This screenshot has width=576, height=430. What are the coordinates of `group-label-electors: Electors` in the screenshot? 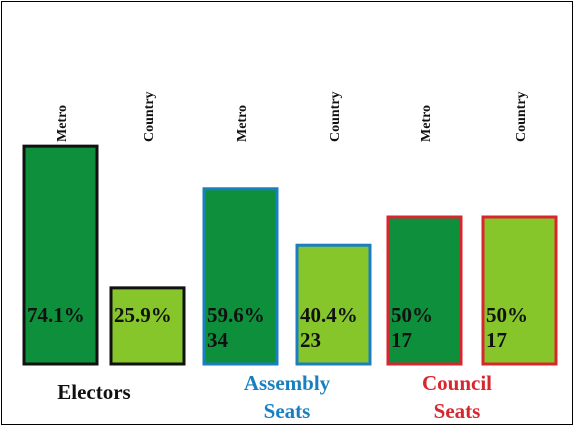 It's located at (93, 392).